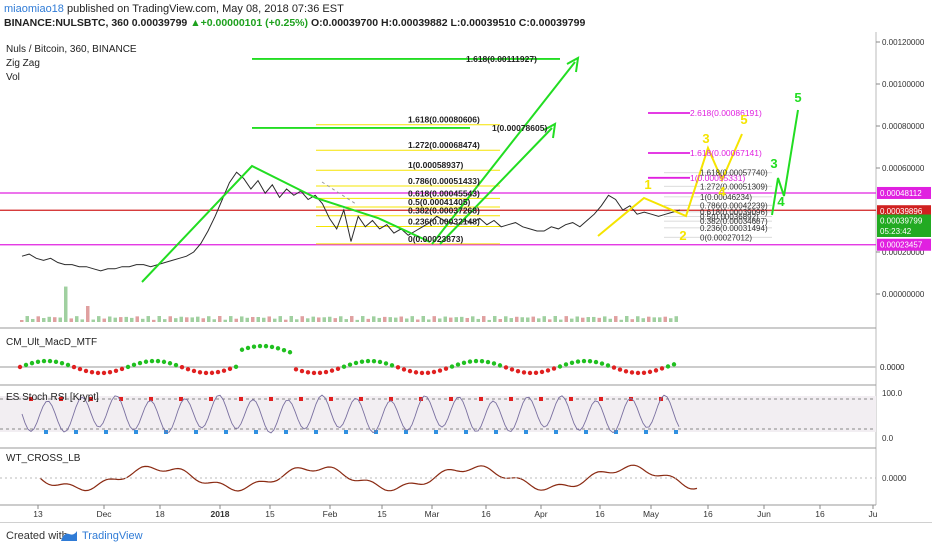 The width and height of the screenshot is (932, 551). Describe the element at coordinates (432, 514) in the screenshot. I see `x-tick-label: Mar` at that location.